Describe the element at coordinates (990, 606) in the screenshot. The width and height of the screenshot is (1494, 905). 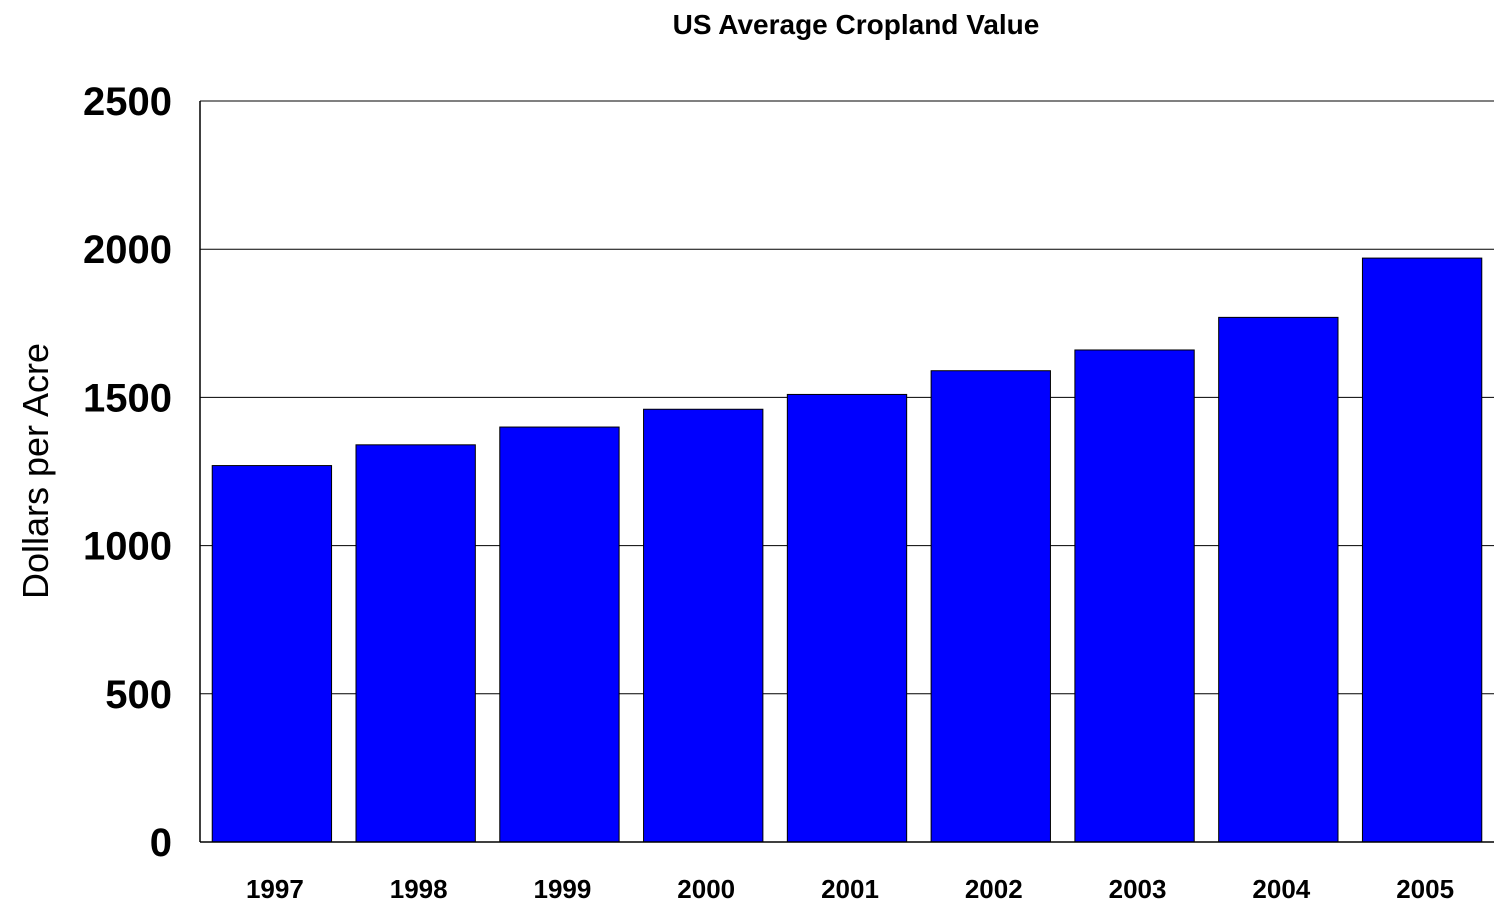
I see `bar-2002` at that location.